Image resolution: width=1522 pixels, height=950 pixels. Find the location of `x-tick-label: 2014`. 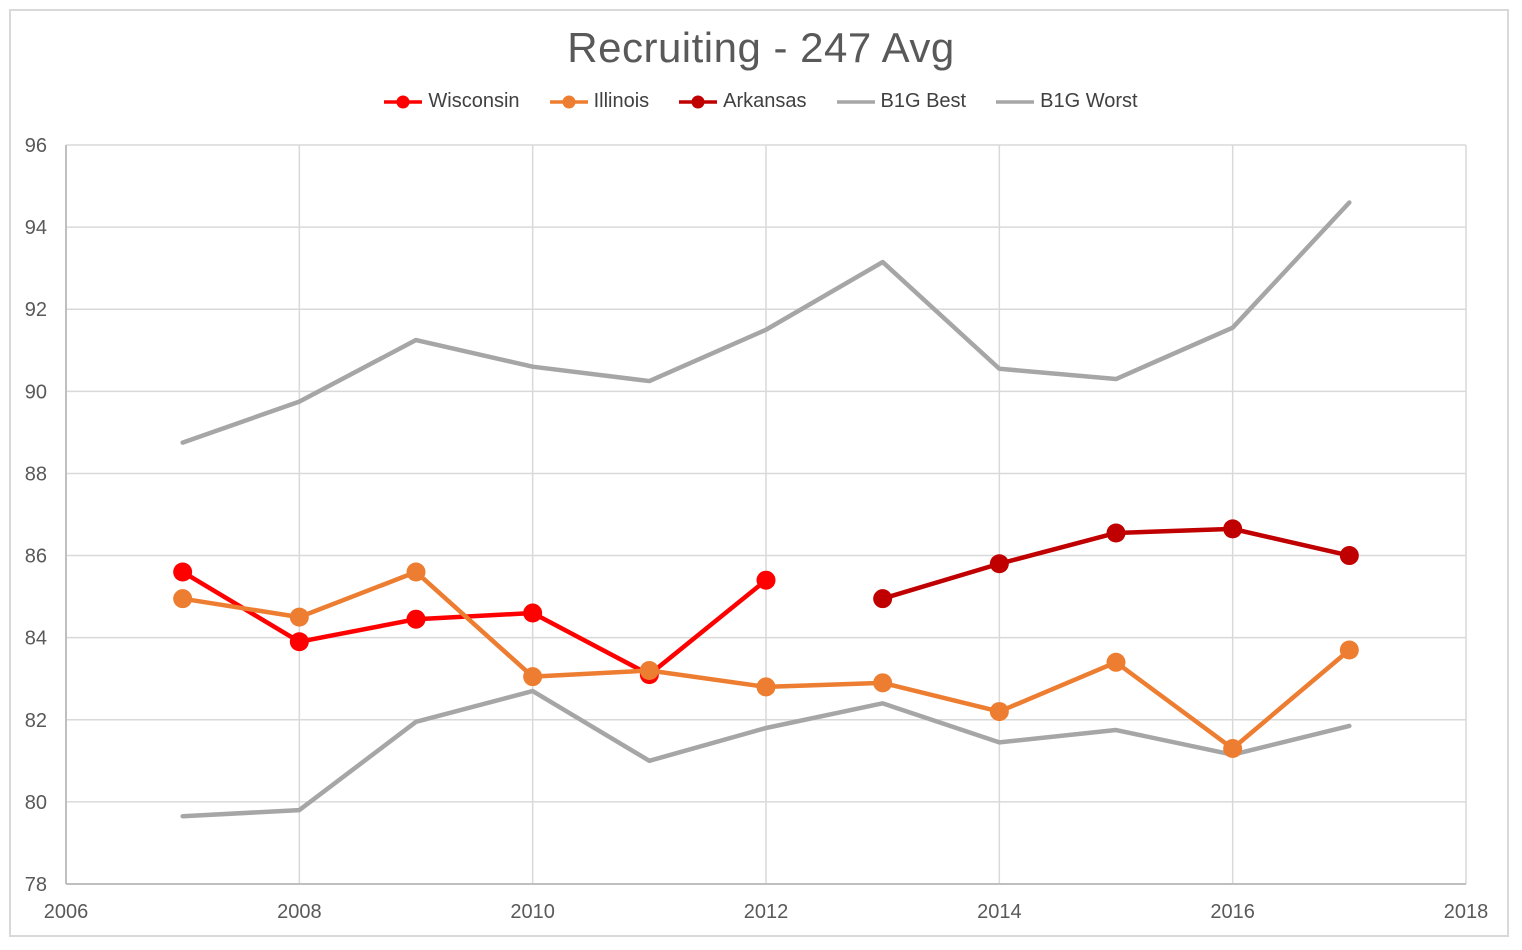

x-tick-label: 2014 is located at coordinates (999, 912).